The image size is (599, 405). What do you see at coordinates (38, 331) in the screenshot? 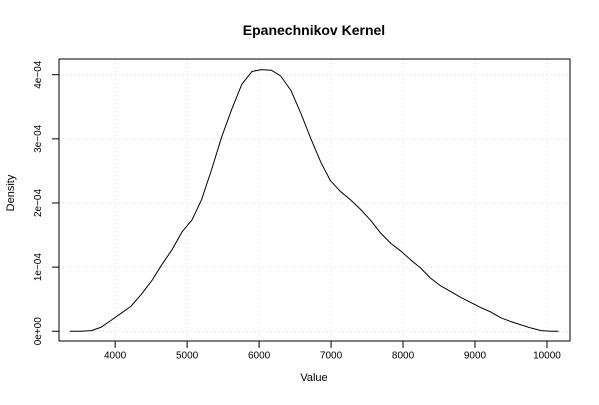
I see `y-tick-label: 0e+00` at bounding box center [38, 331].